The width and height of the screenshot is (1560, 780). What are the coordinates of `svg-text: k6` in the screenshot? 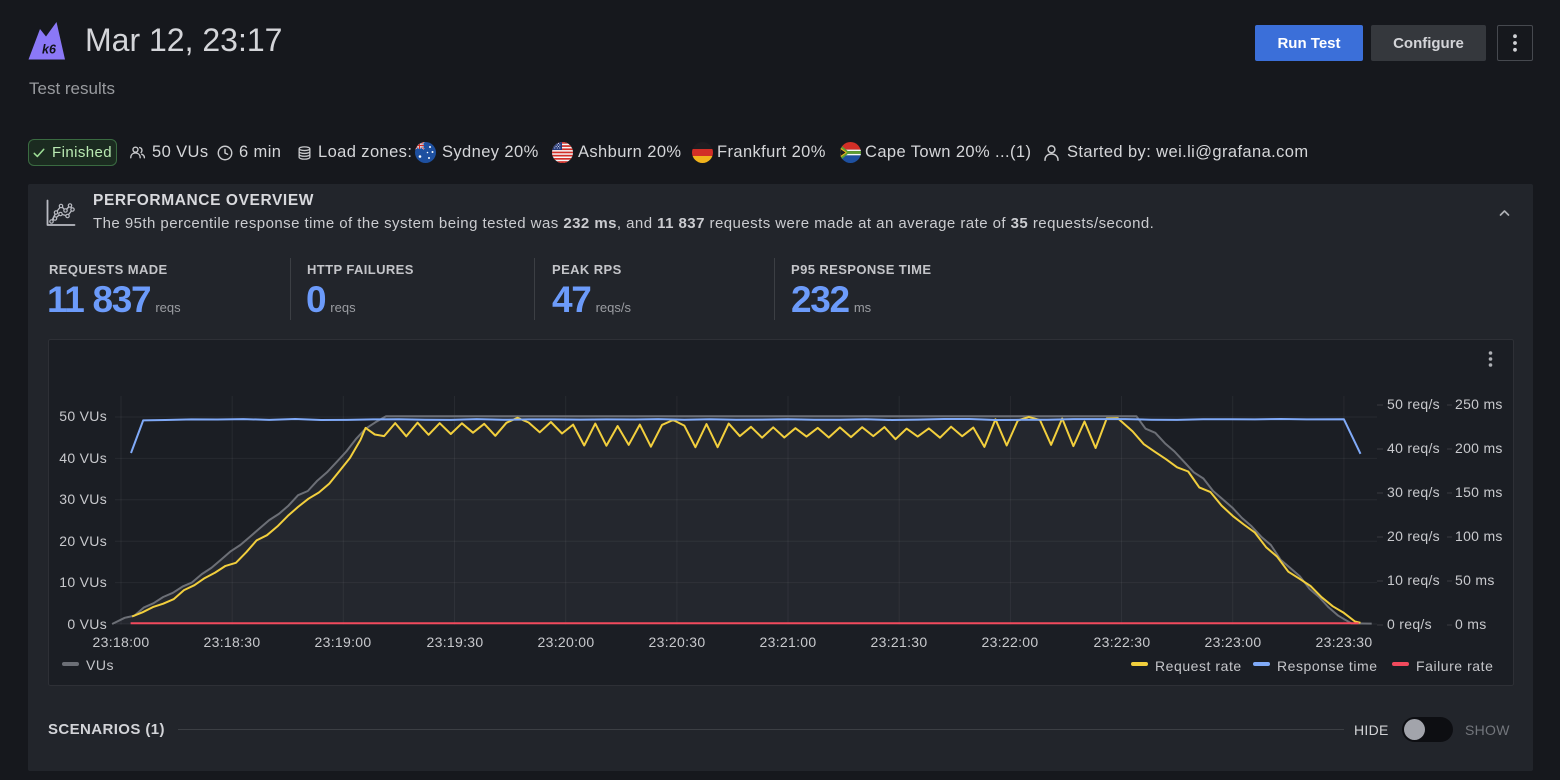 It's located at (49, 50).